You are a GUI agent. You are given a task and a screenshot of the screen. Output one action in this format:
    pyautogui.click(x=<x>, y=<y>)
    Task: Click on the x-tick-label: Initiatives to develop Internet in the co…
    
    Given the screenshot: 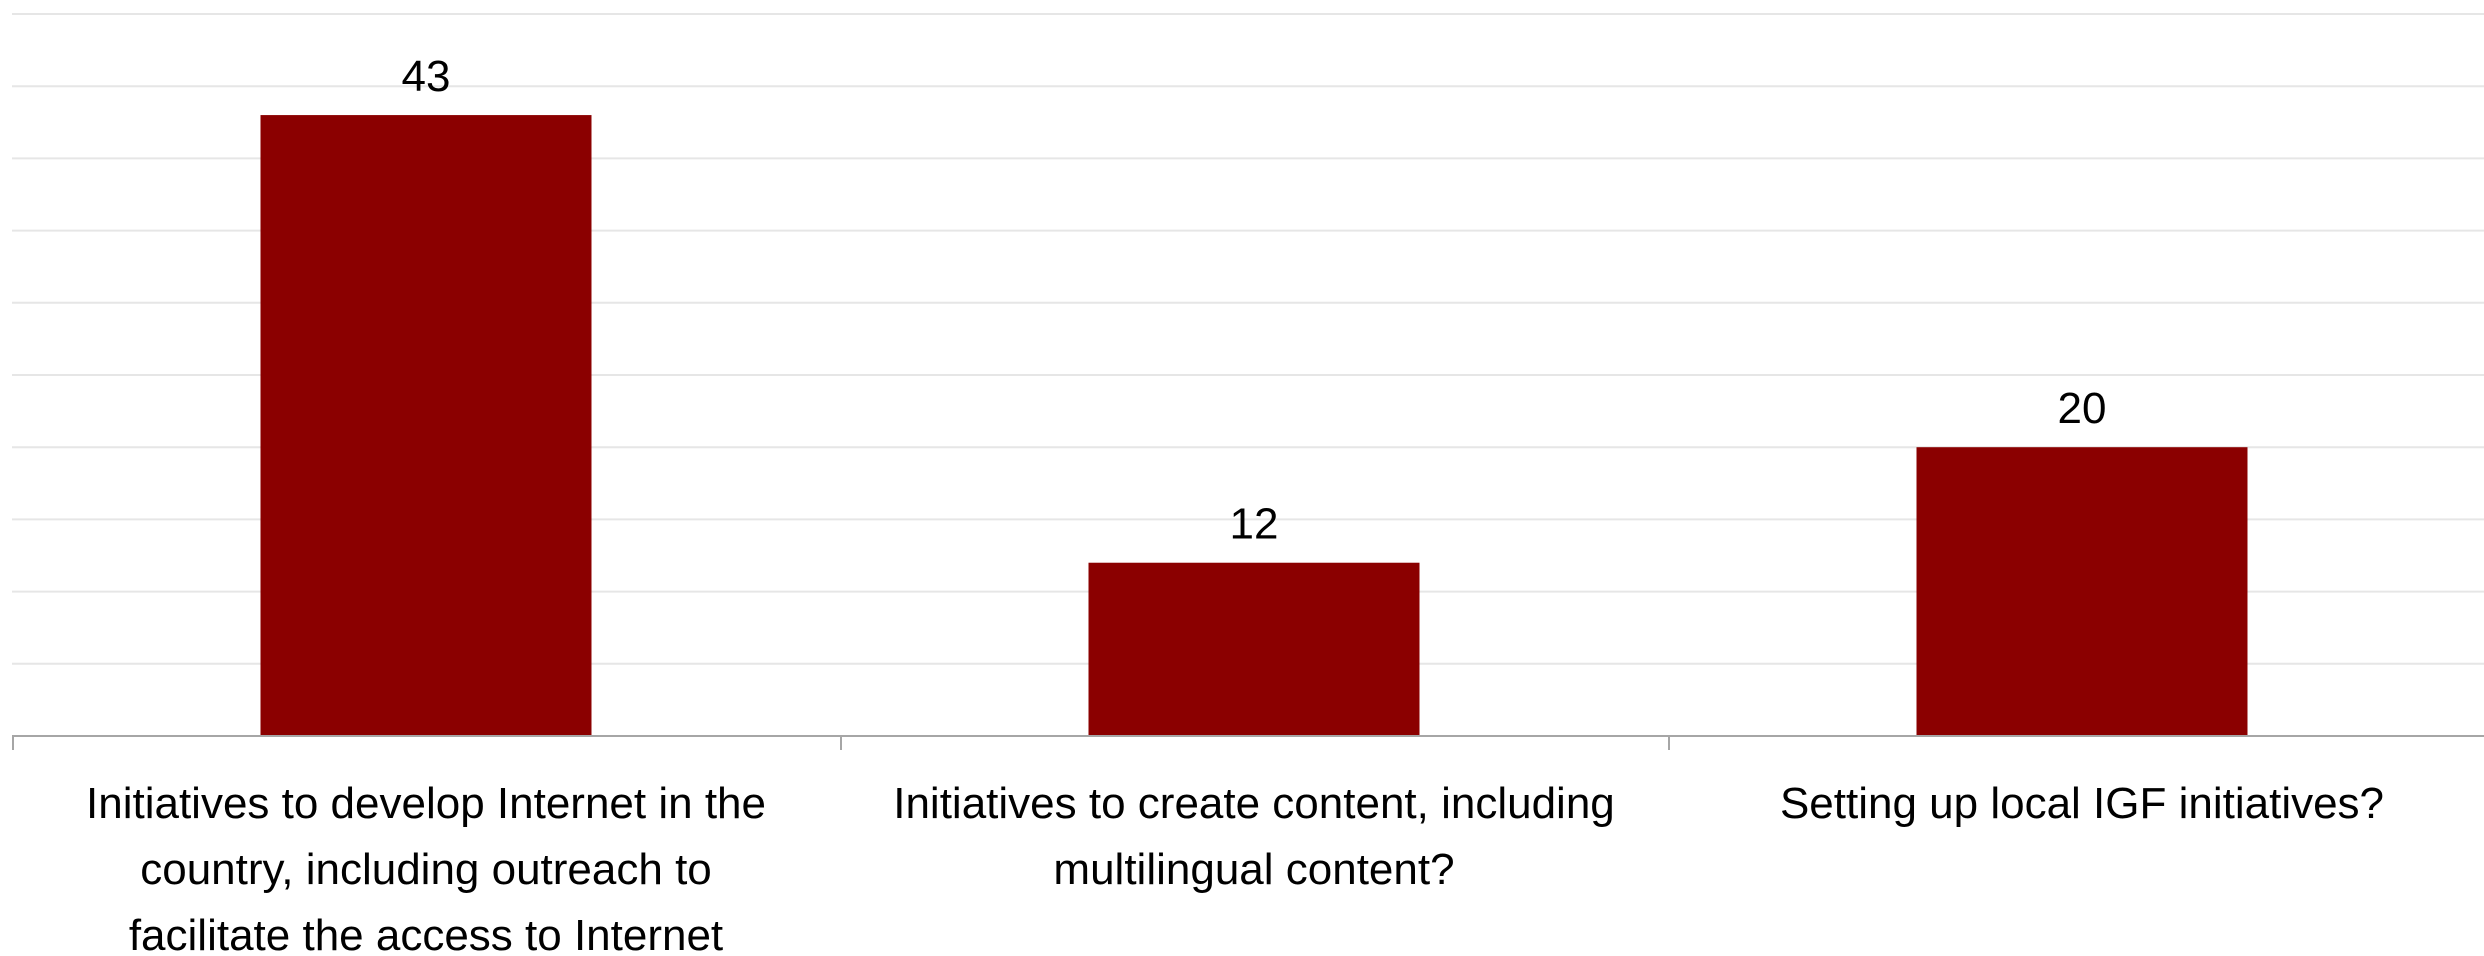 What is the action you would take?
    pyautogui.click(x=426, y=867)
    